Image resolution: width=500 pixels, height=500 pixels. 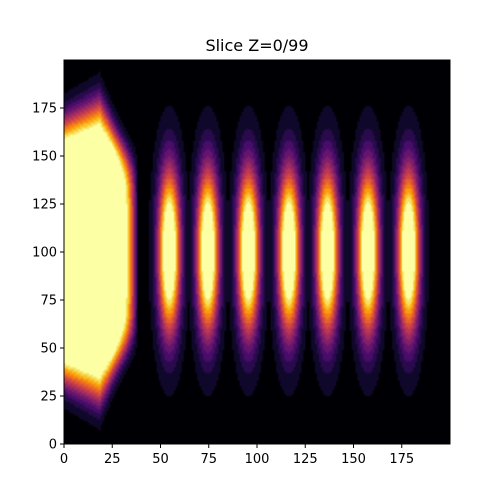 What do you see at coordinates (257, 459) in the screenshot?
I see `x-tick-label: 100` at bounding box center [257, 459].